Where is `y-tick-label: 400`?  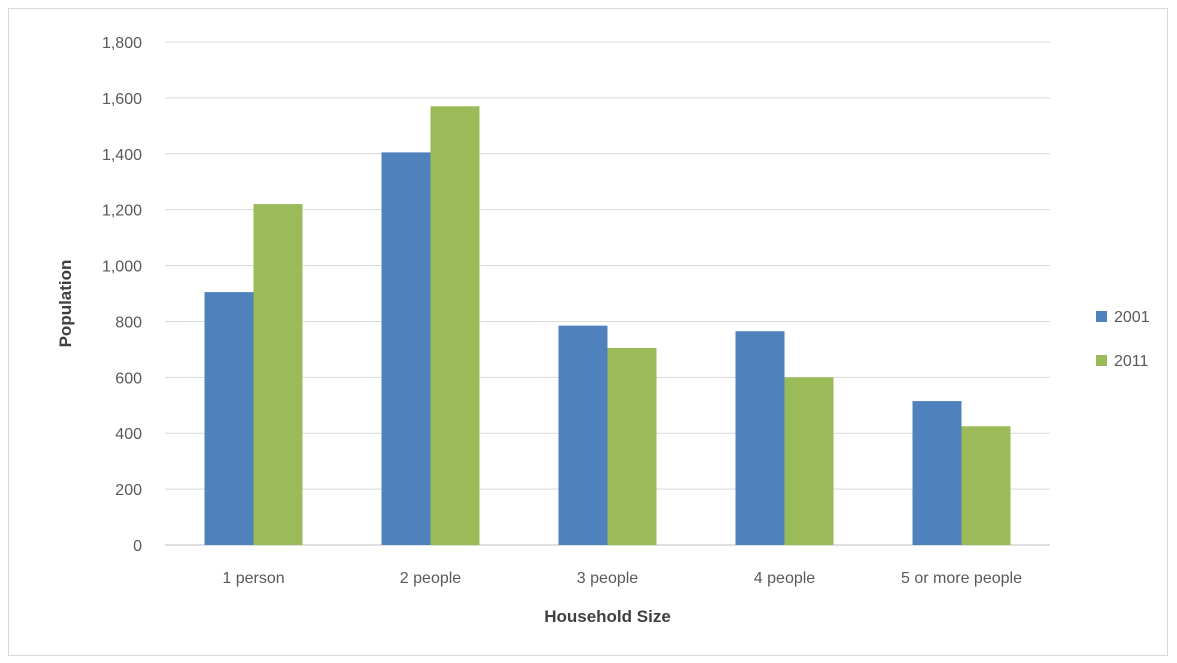
y-tick-label: 400 is located at coordinates (128, 434).